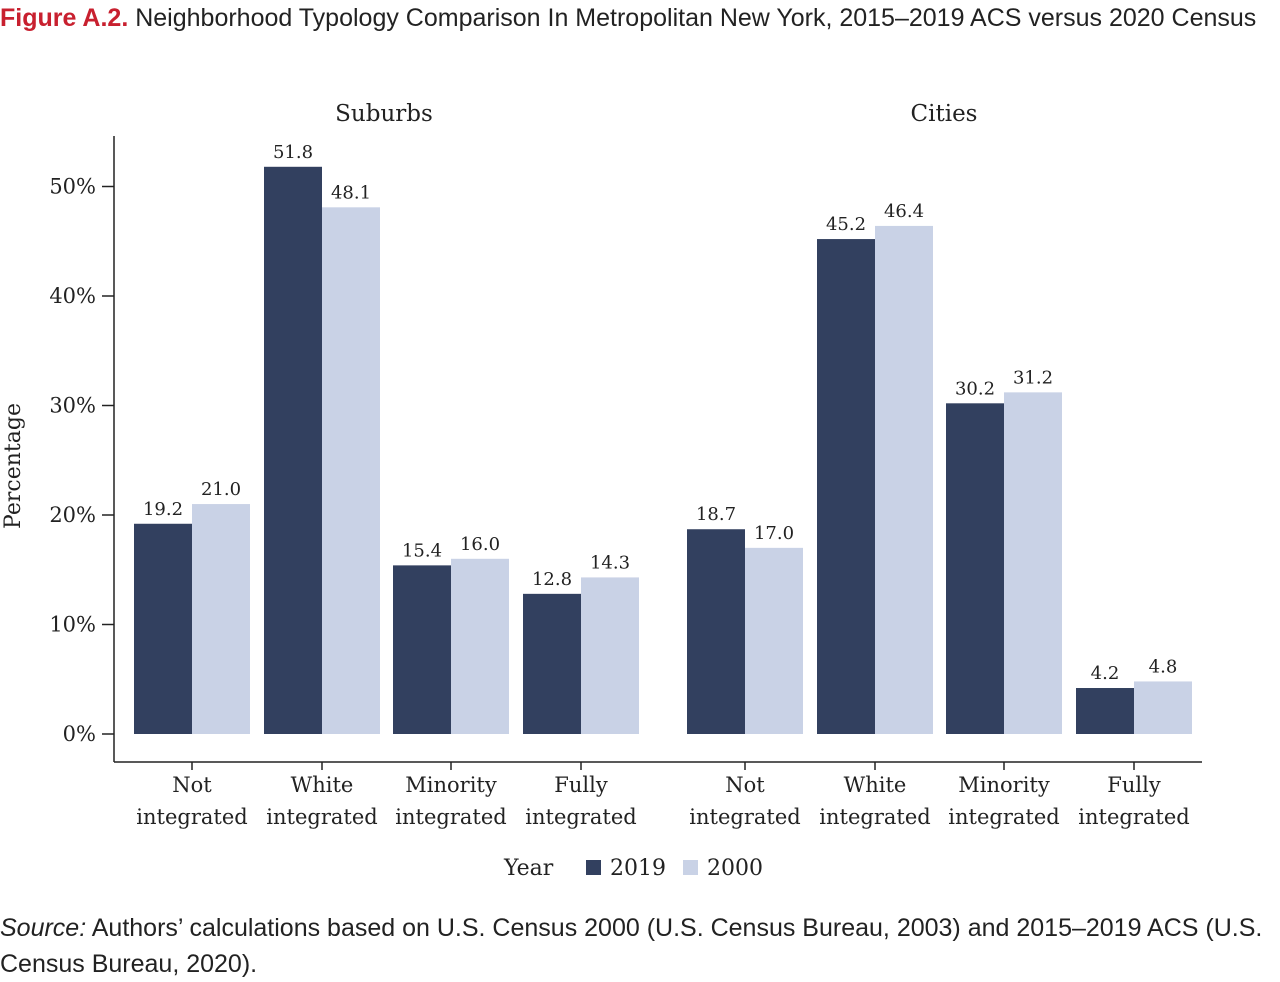 The width and height of the screenshot is (1280, 982). What do you see at coordinates (1105, 673) in the screenshot?
I see `data-label: 4.2` at bounding box center [1105, 673].